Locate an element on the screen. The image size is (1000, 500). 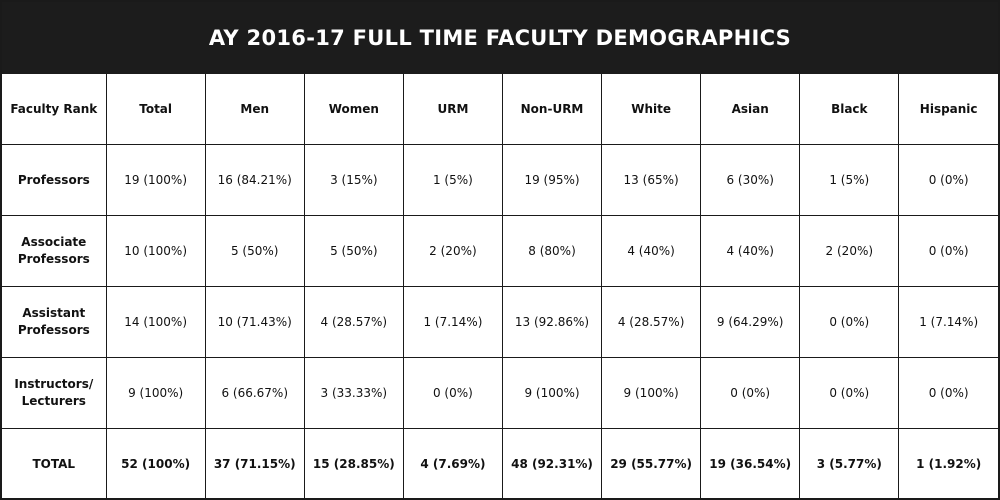
cell-women: 4 (28.57%) is located at coordinates (353, 322).